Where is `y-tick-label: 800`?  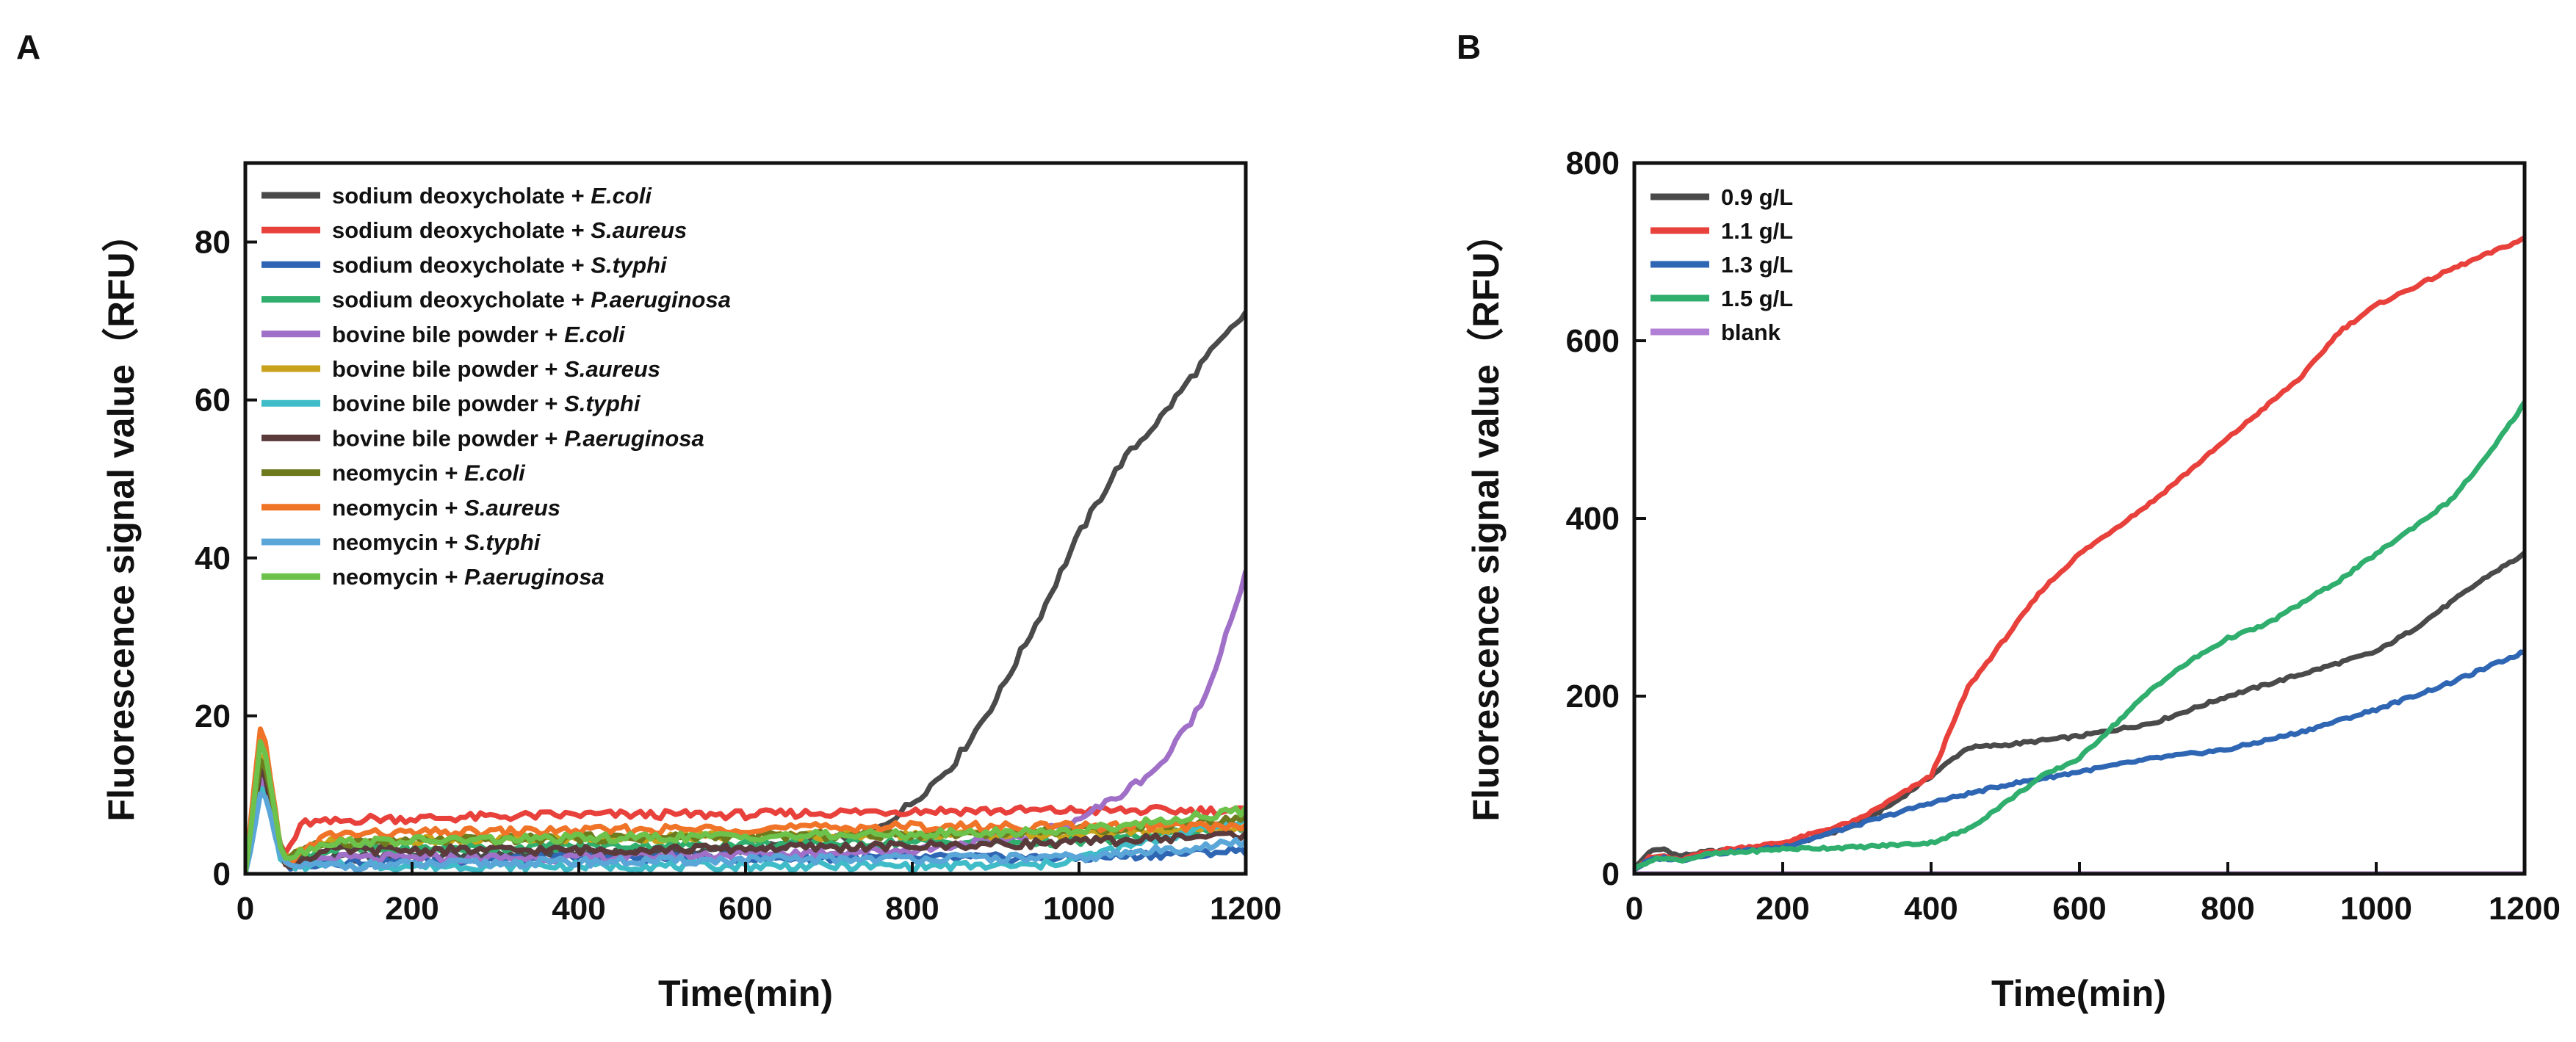
y-tick-label: 800 is located at coordinates (1593, 163).